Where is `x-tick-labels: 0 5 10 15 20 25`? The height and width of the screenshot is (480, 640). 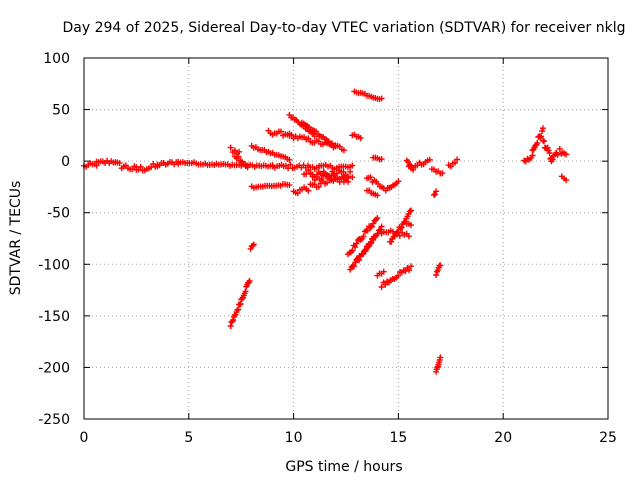 x-tick-labels: 0 5 10 15 20 25 is located at coordinates (348, 438).